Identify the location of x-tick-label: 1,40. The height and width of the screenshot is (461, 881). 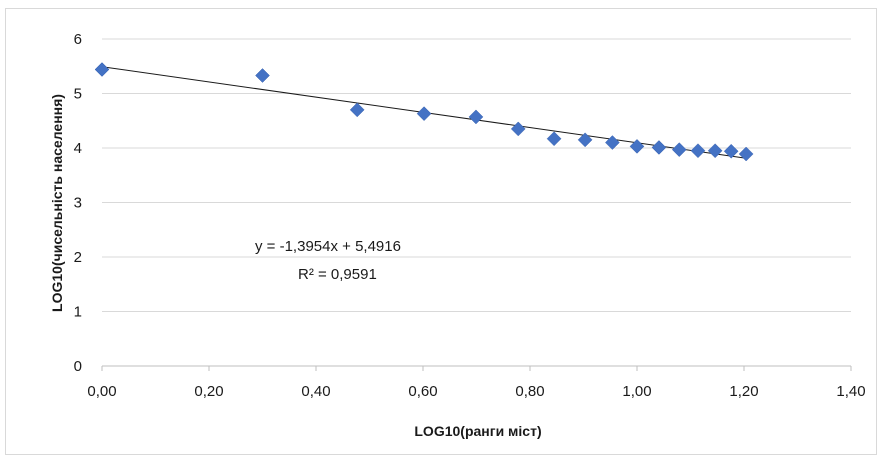
(850, 391).